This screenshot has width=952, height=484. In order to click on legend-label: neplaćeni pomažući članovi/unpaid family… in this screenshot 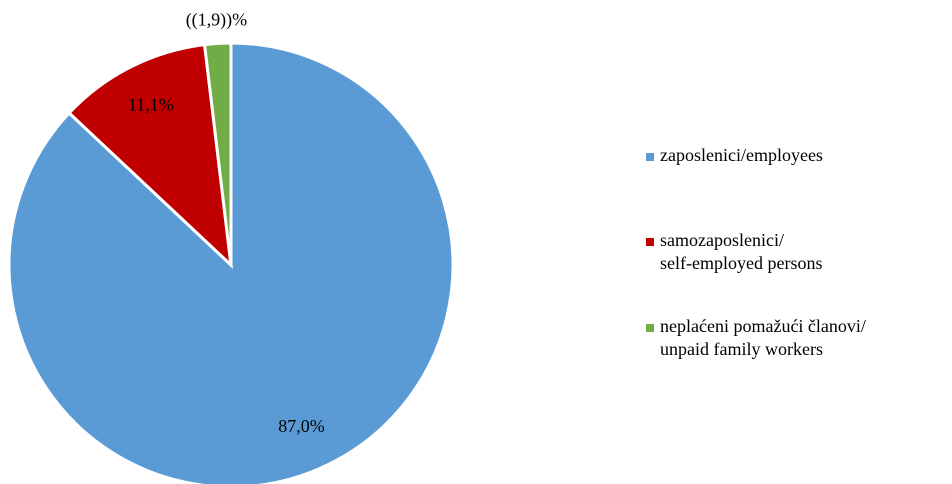, I will do `click(763, 337)`.